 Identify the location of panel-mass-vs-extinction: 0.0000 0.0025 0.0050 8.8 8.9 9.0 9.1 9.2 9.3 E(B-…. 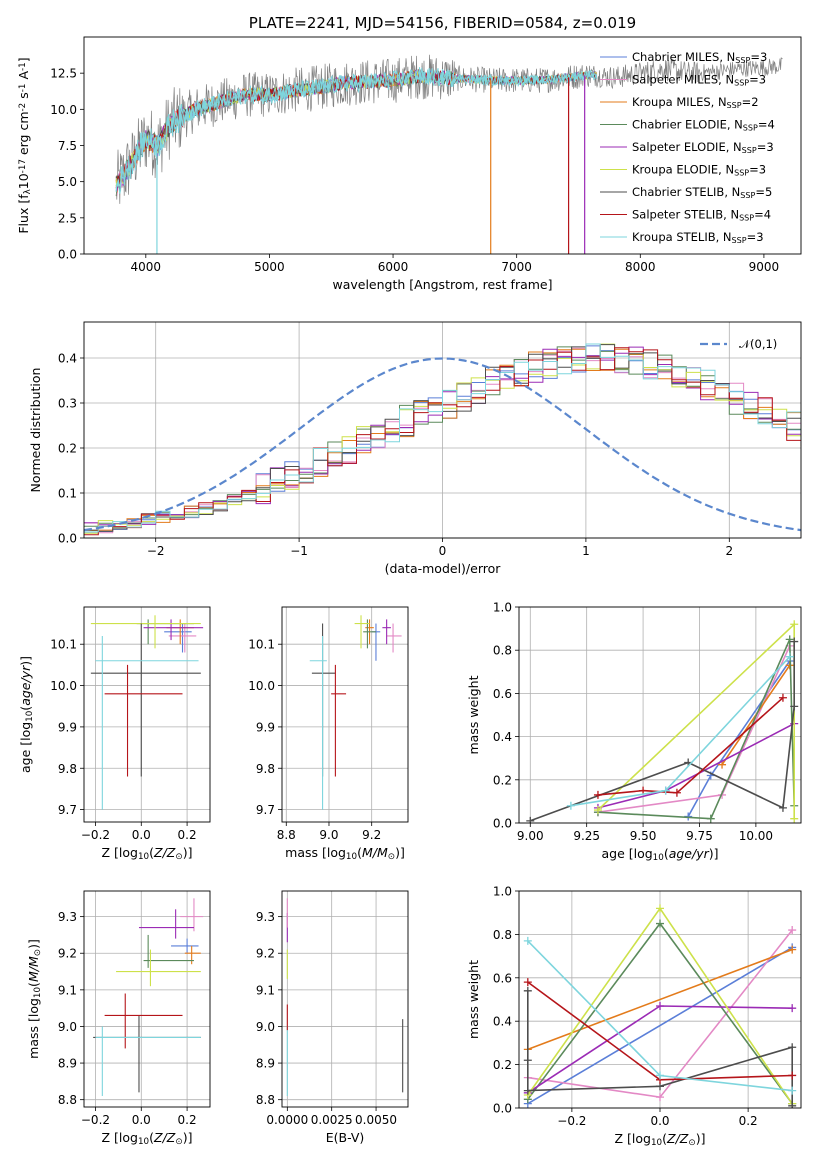
(332, 1017).